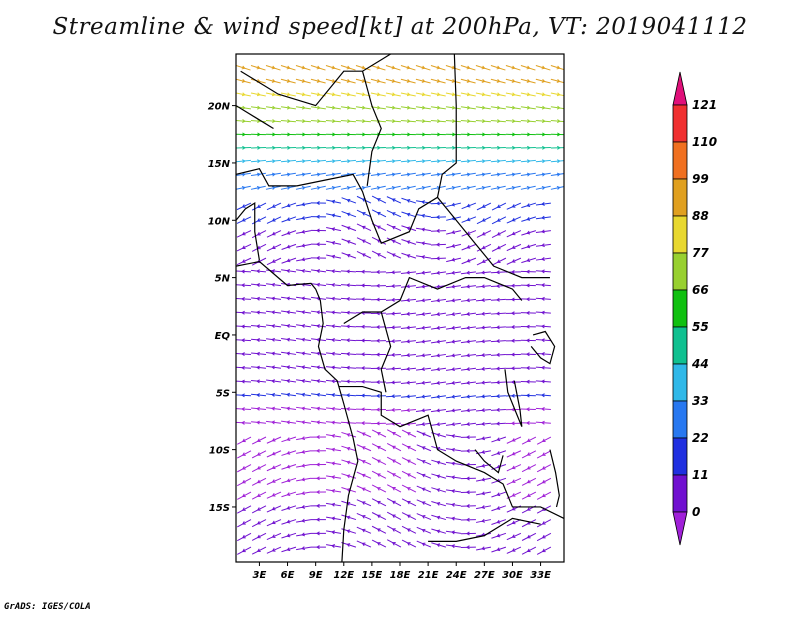 This screenshot has height=618, width=800. What do you see at coordinates (219, 107) in the screenshot?
I see `lat-tick-label: 20N` at bounding box center [219, 107].